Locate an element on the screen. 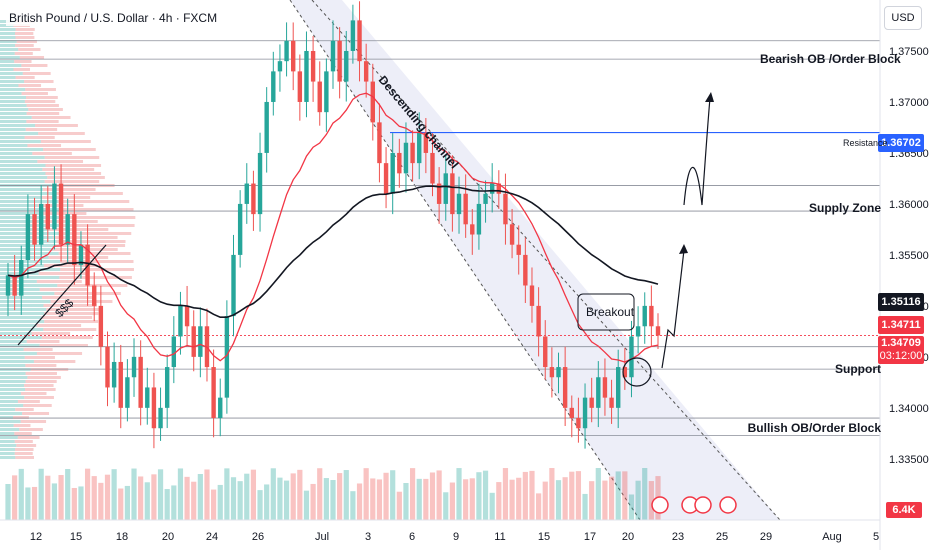  x-tick-label: Aug is located at coordinates (832, 537).